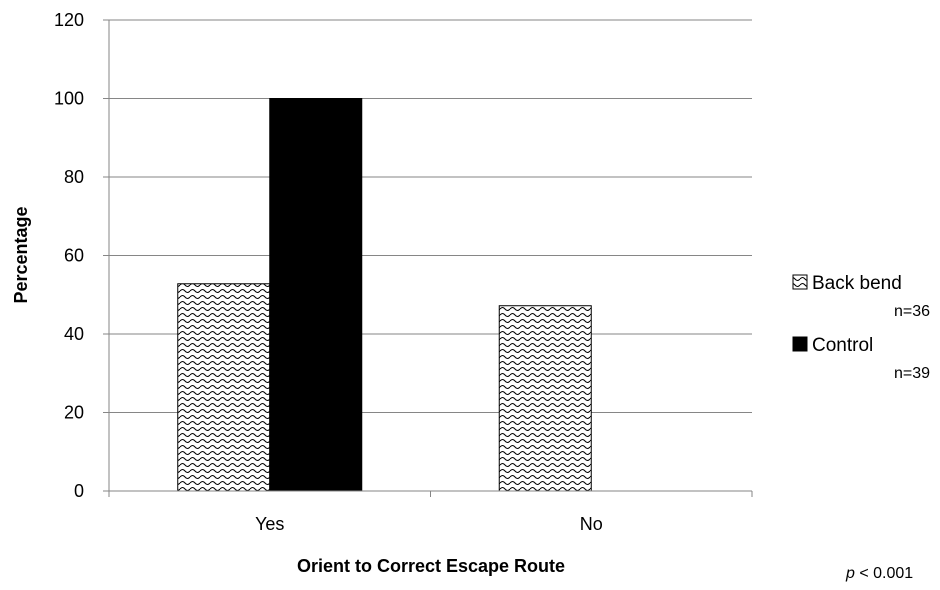 The width and height of the screenshot is (940, 590). What do you see at coordinates (884, 573) in the screenshot?
I see `p-value: < 0.001` at bounding box center [884, 573].